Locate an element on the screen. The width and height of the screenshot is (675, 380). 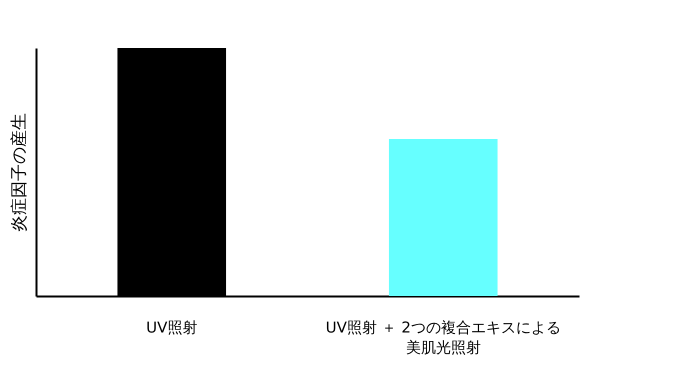
x-tick-label: UV照射 is located at coordinates (172, 327).